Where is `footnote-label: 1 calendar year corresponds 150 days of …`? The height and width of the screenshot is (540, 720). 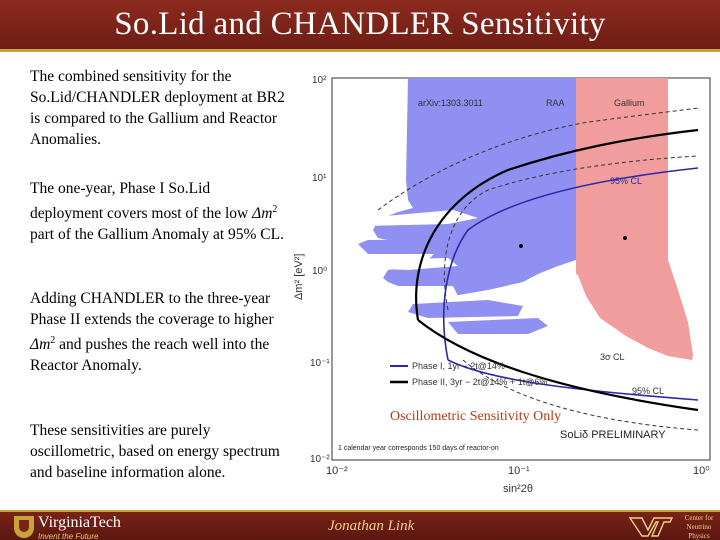
footnote-label: 1 calendar year corresponds 150 days of … is located at coordinates (418, 448).